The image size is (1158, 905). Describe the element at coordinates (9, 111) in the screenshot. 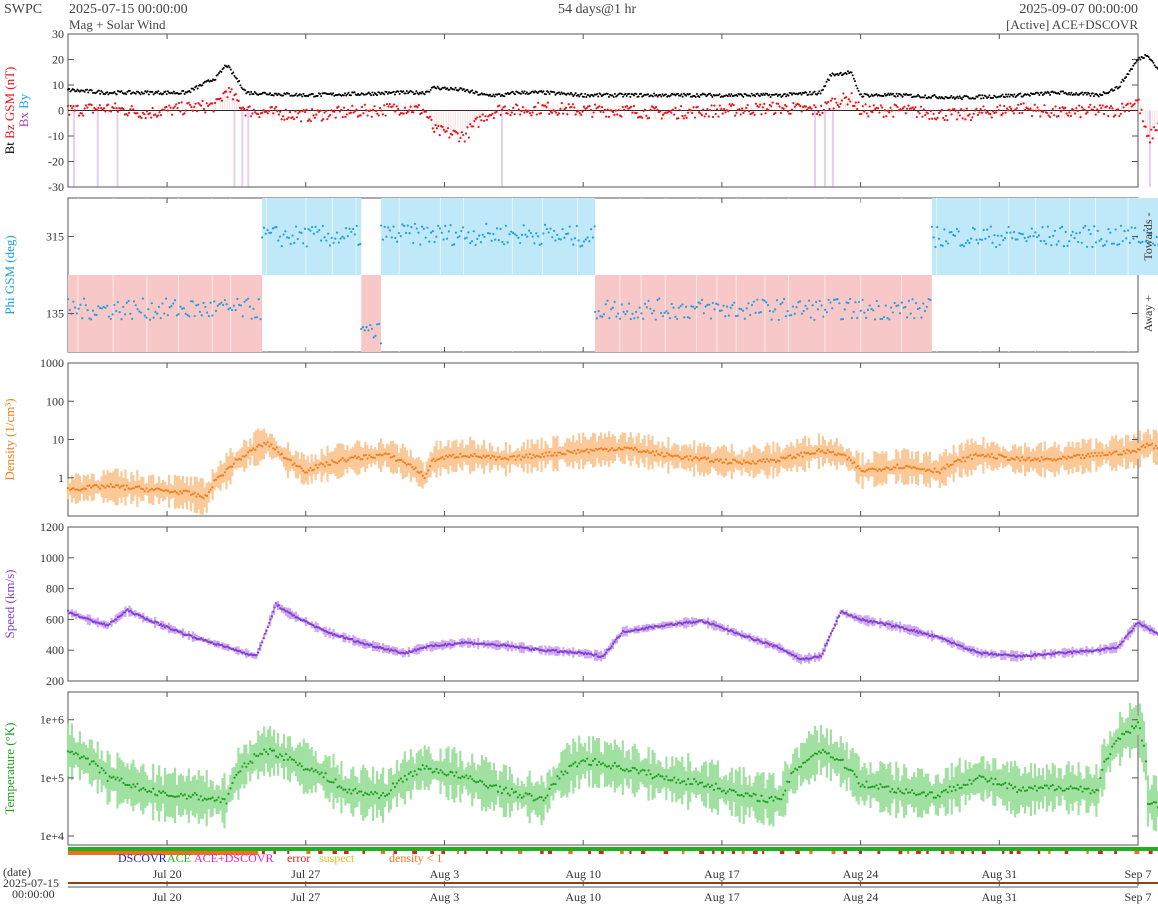

I see `mag-y-axis-label: Bt Bz GSM (nT)` at that location.